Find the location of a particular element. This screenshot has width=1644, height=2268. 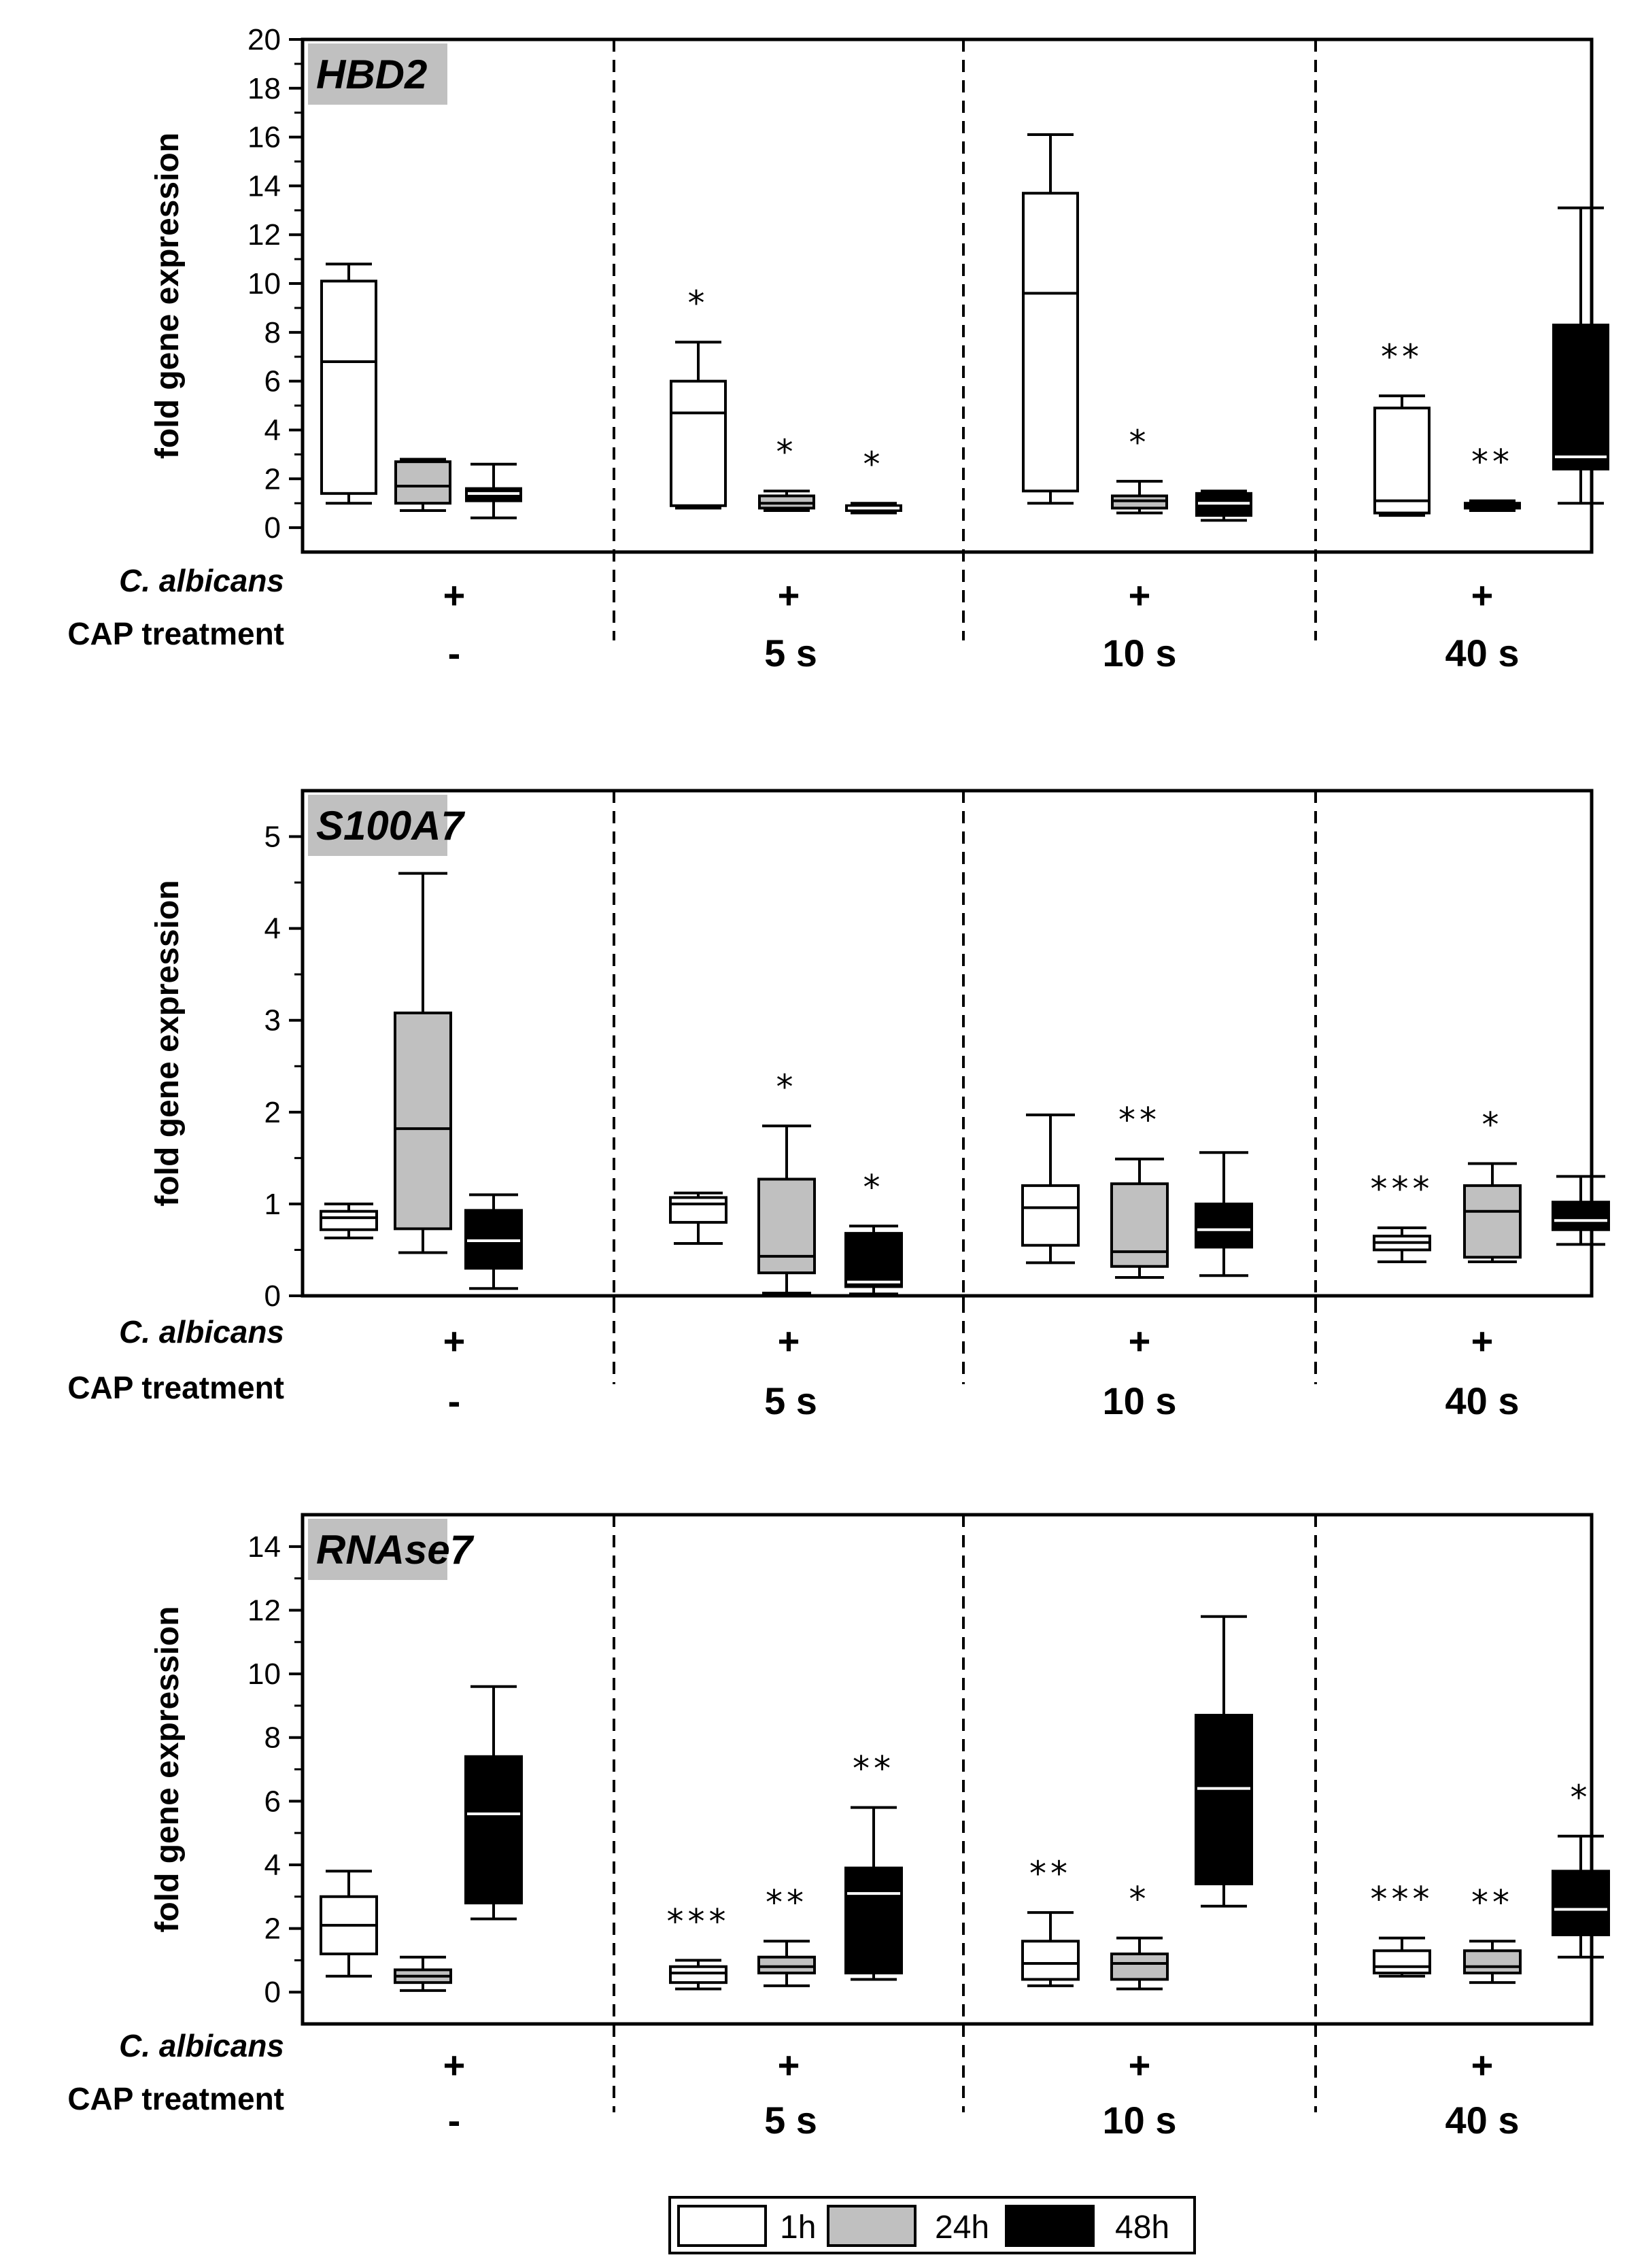

y-tick-label: 1 is located at coordinates (272, 1204).